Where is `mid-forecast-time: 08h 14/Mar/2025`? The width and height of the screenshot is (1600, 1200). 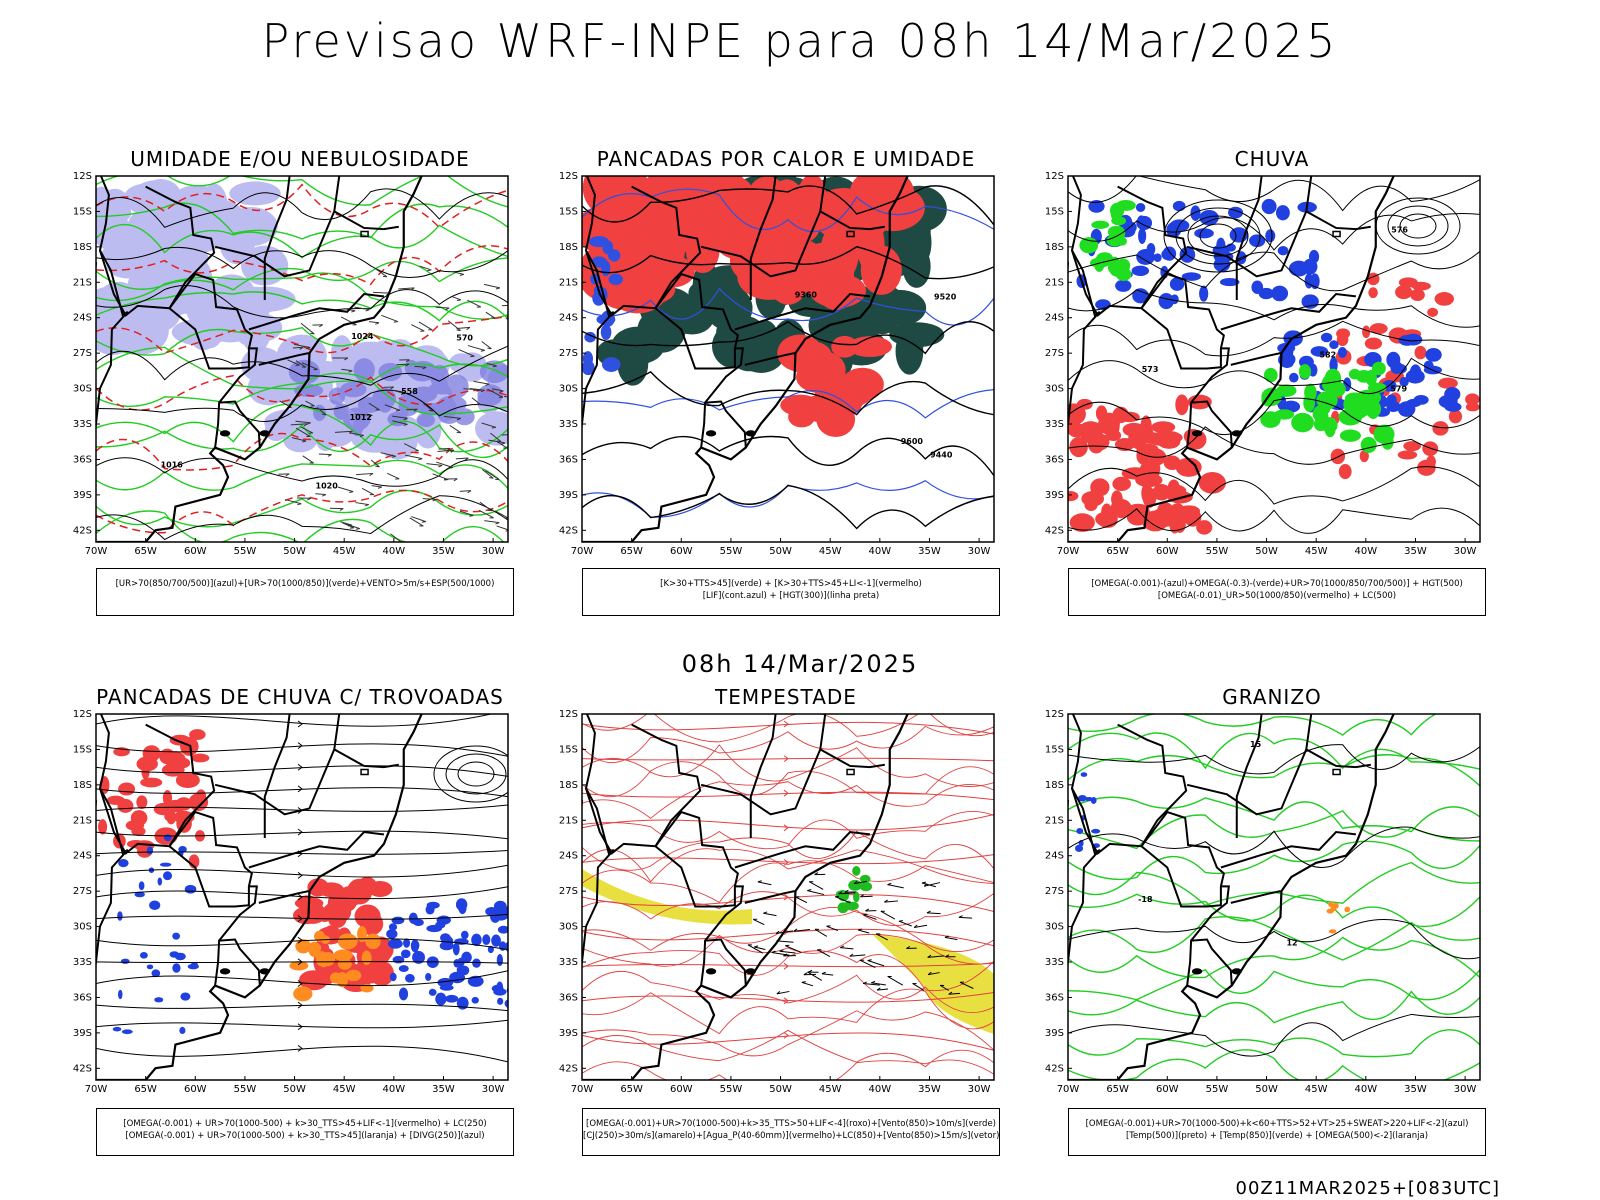 mid-forecast-time: 08h 14/Mar/2025 is located at coordinates (800, 664).